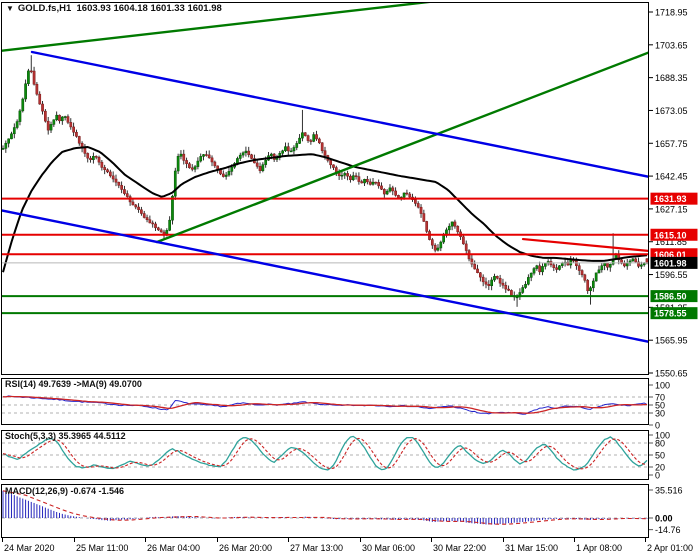 This screenshot has height=560, width=700. I want to click on stoch-scale-label: 50, so click(660, 456).